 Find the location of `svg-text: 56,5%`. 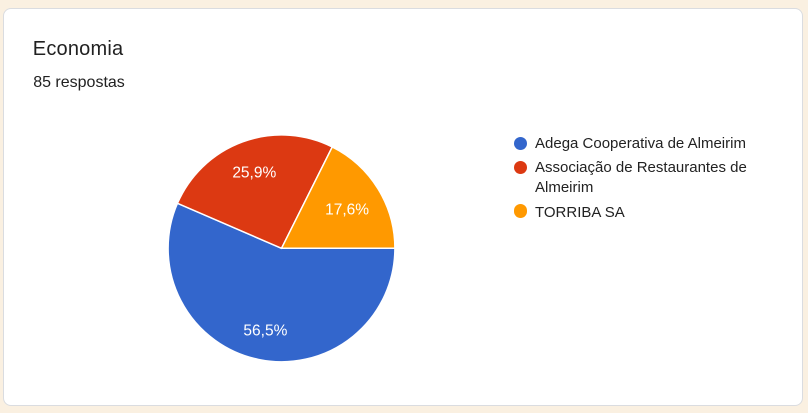

svg-text: 56,5% is located at coordinates (265, 330).